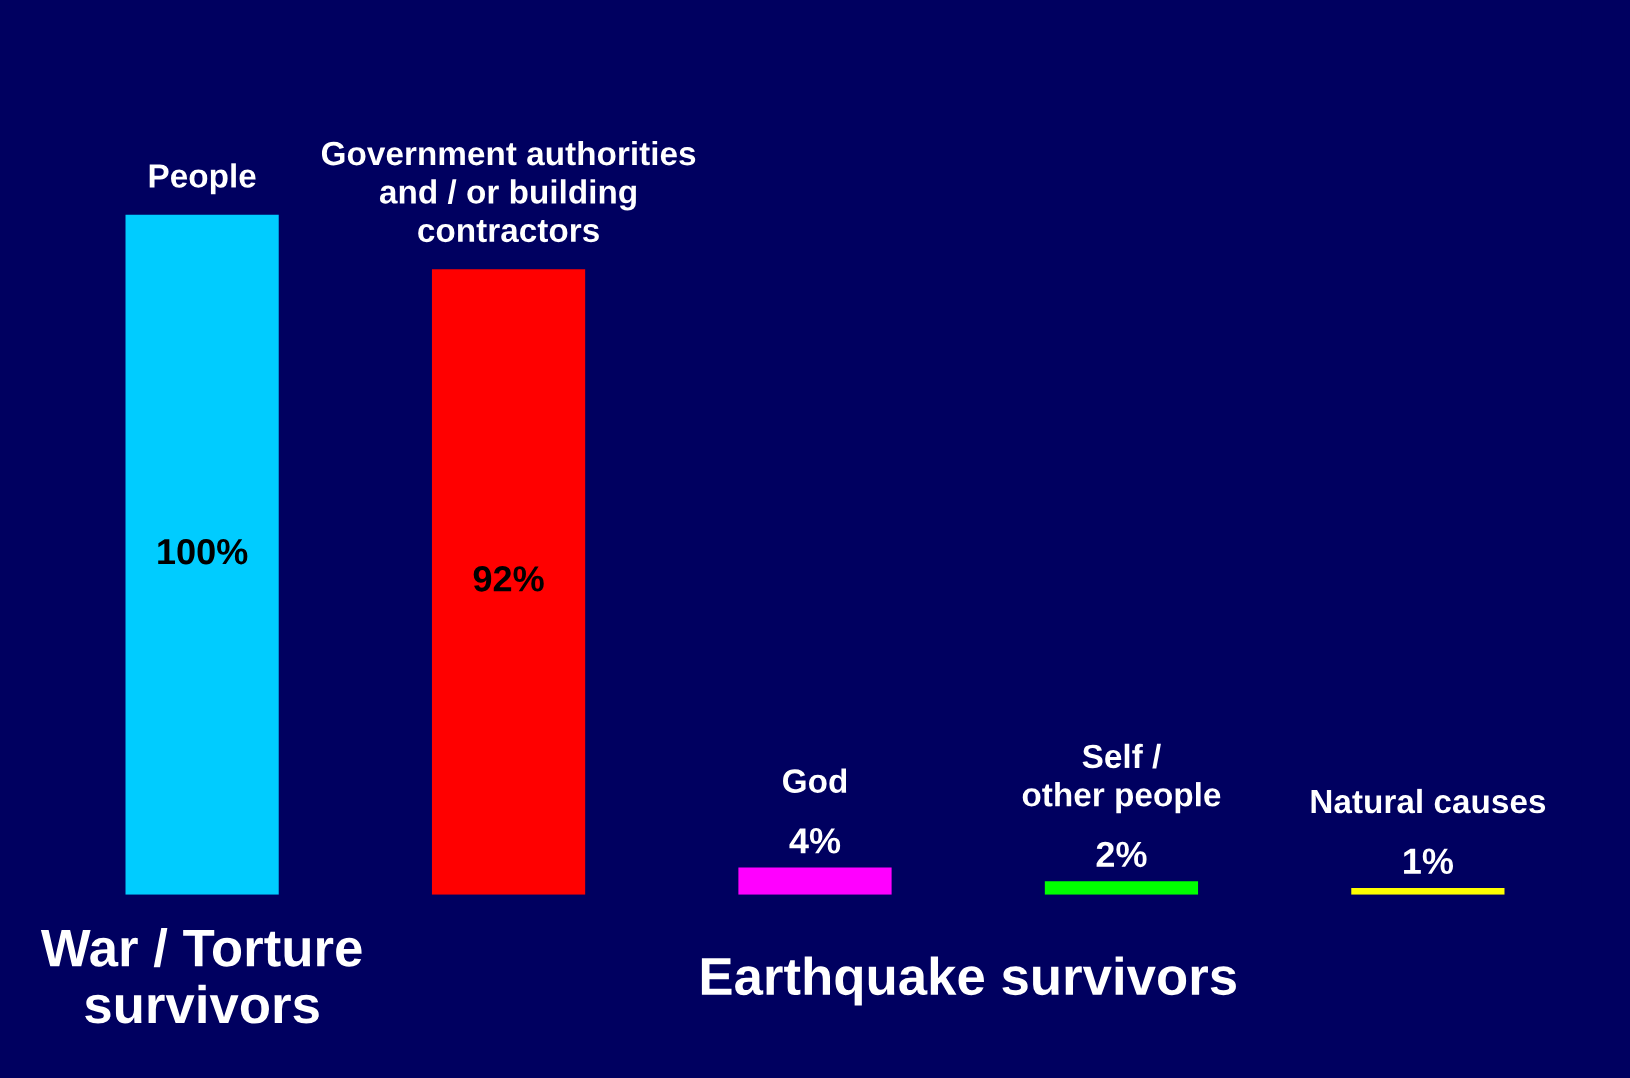  I want to click on x-tick-label: Government authorities and / or building contractors, so click(508, 191).